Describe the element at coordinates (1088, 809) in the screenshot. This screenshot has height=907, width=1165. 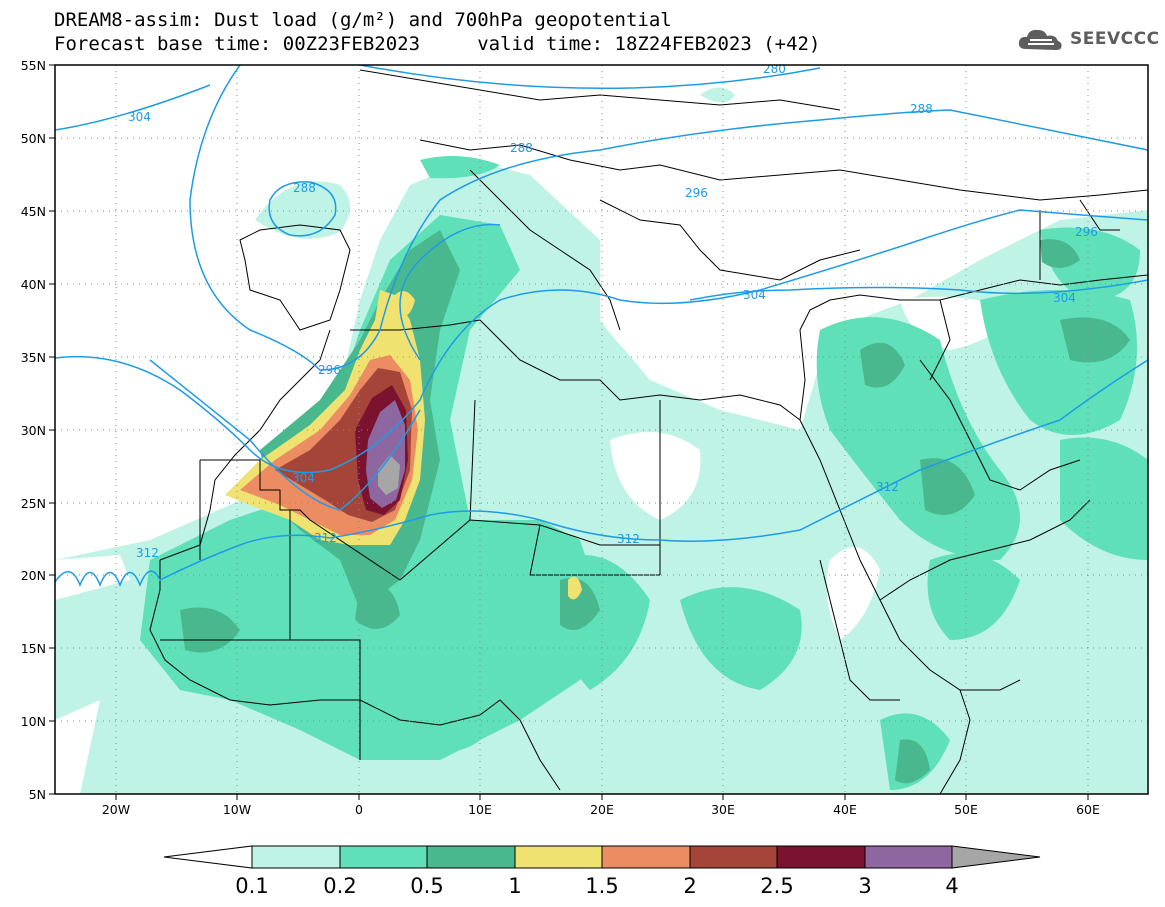
I see `lon-label: 60E` at that location.